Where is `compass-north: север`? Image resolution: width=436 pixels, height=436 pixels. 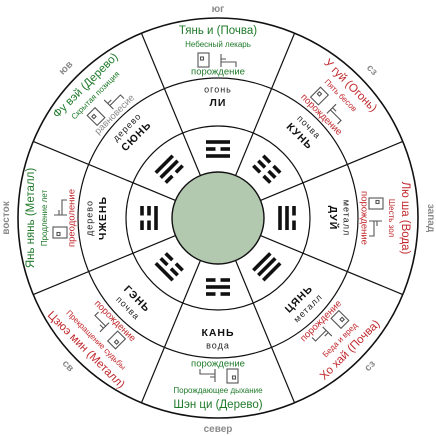 compass-north: север is located at coordinates (218, 429).